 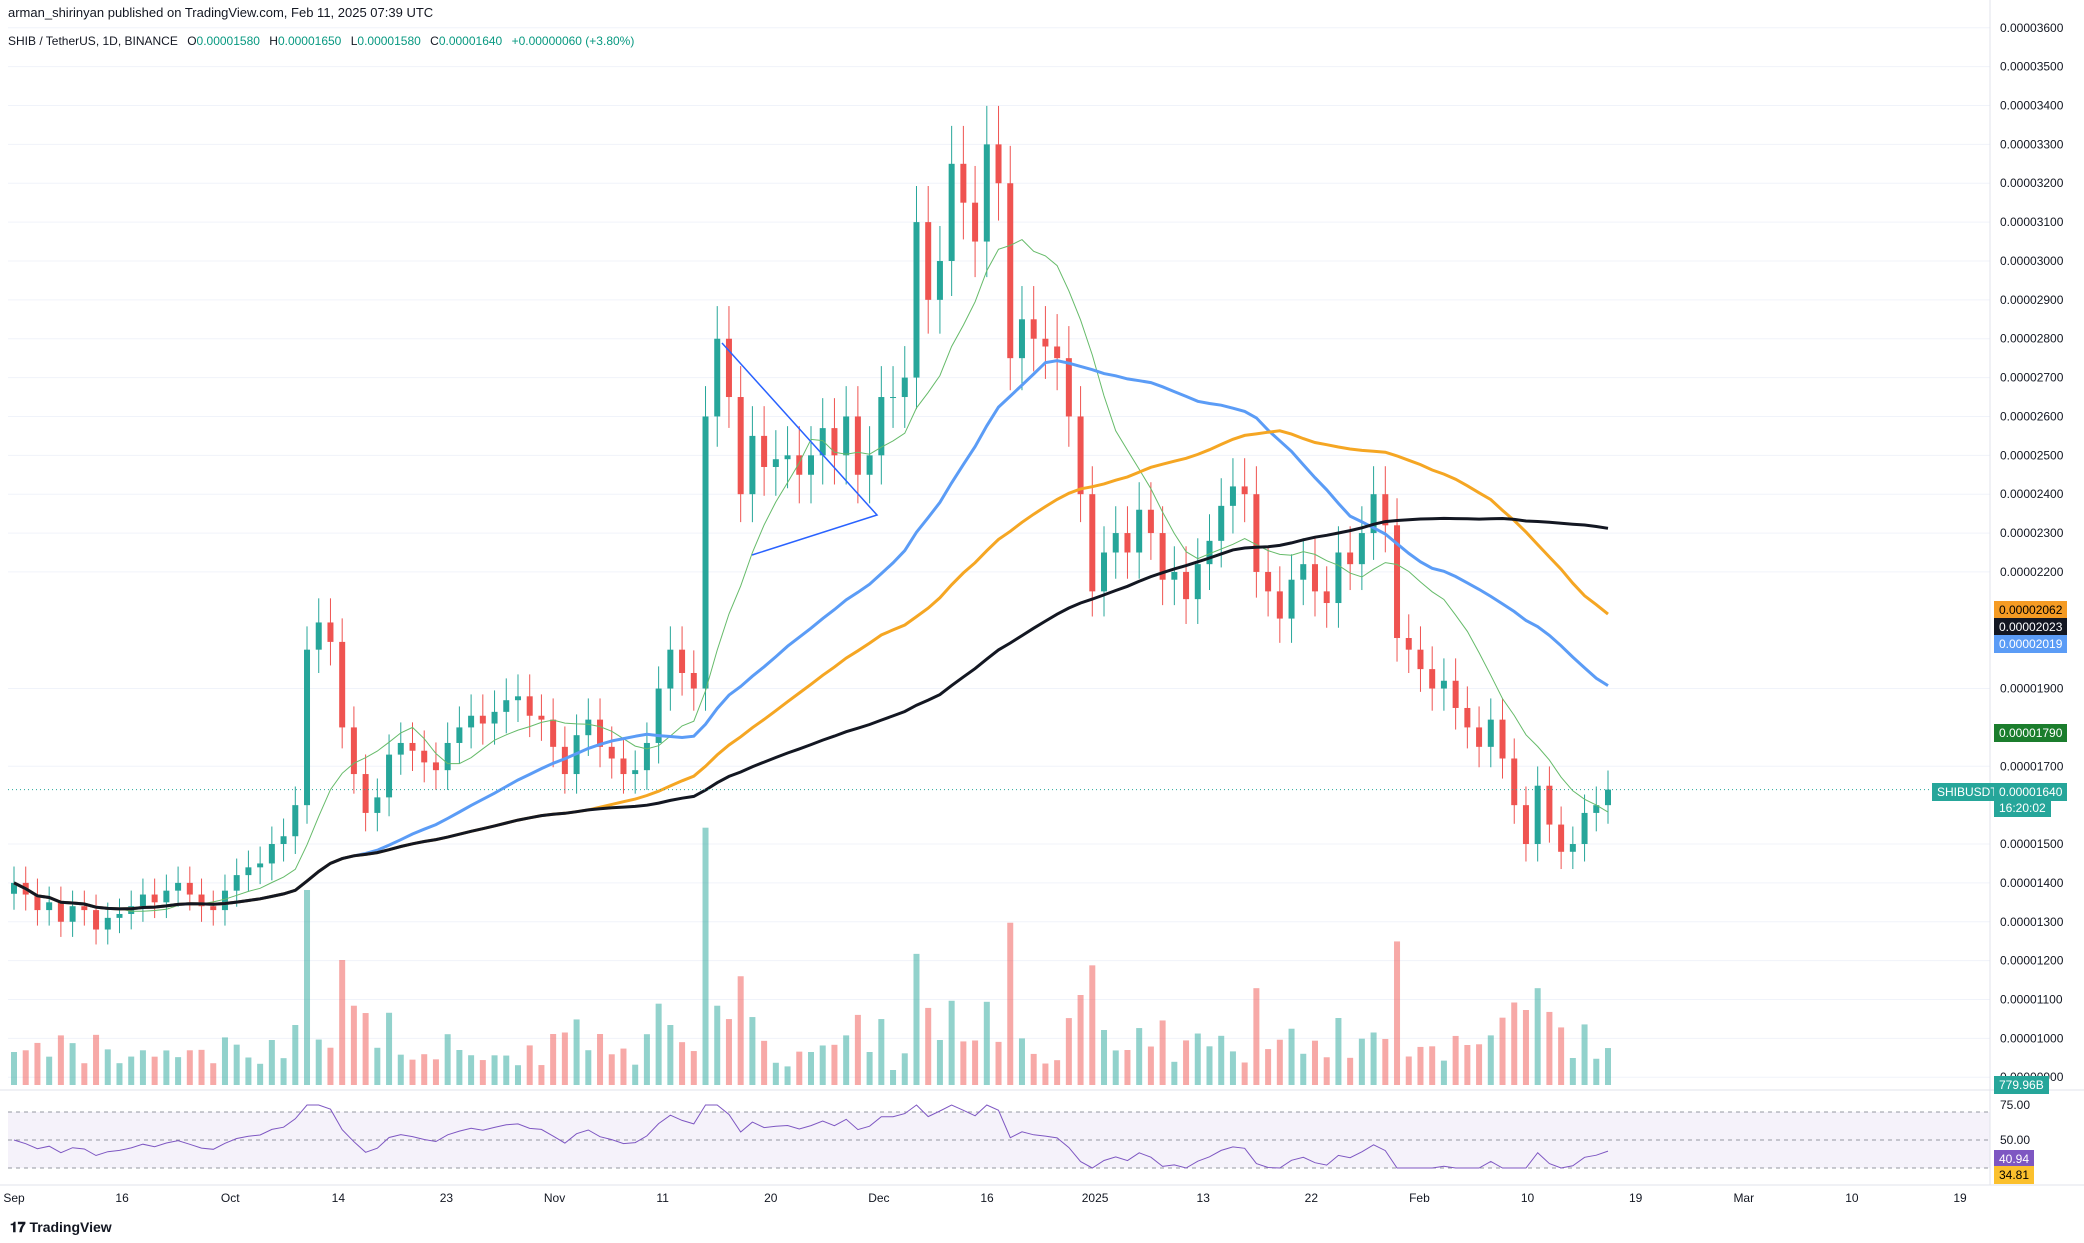 I want to click on last-price-tag: 0.00001640, so click(x=2031, y=792).